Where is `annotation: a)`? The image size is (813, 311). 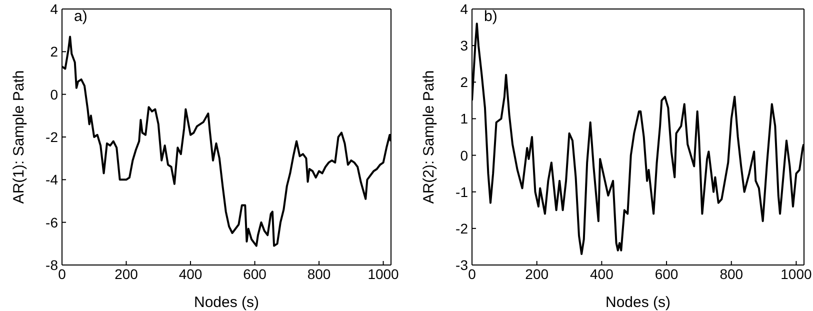
annotation: a) is located at coordinates (81, 16).